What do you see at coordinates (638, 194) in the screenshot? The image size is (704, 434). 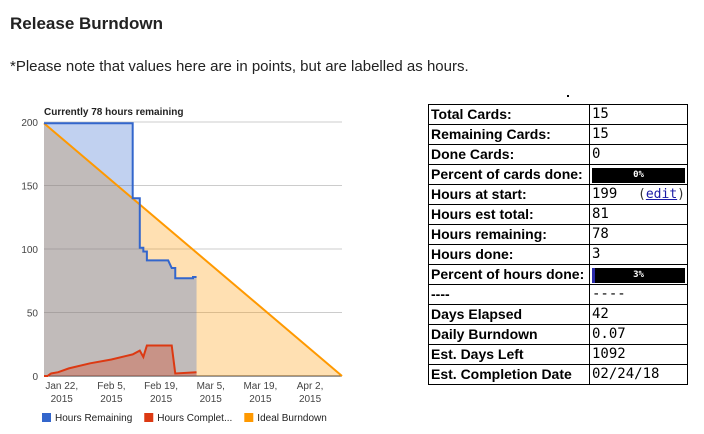 I see `stats-value: 199 (edit)` at bounding box center [638, 194].